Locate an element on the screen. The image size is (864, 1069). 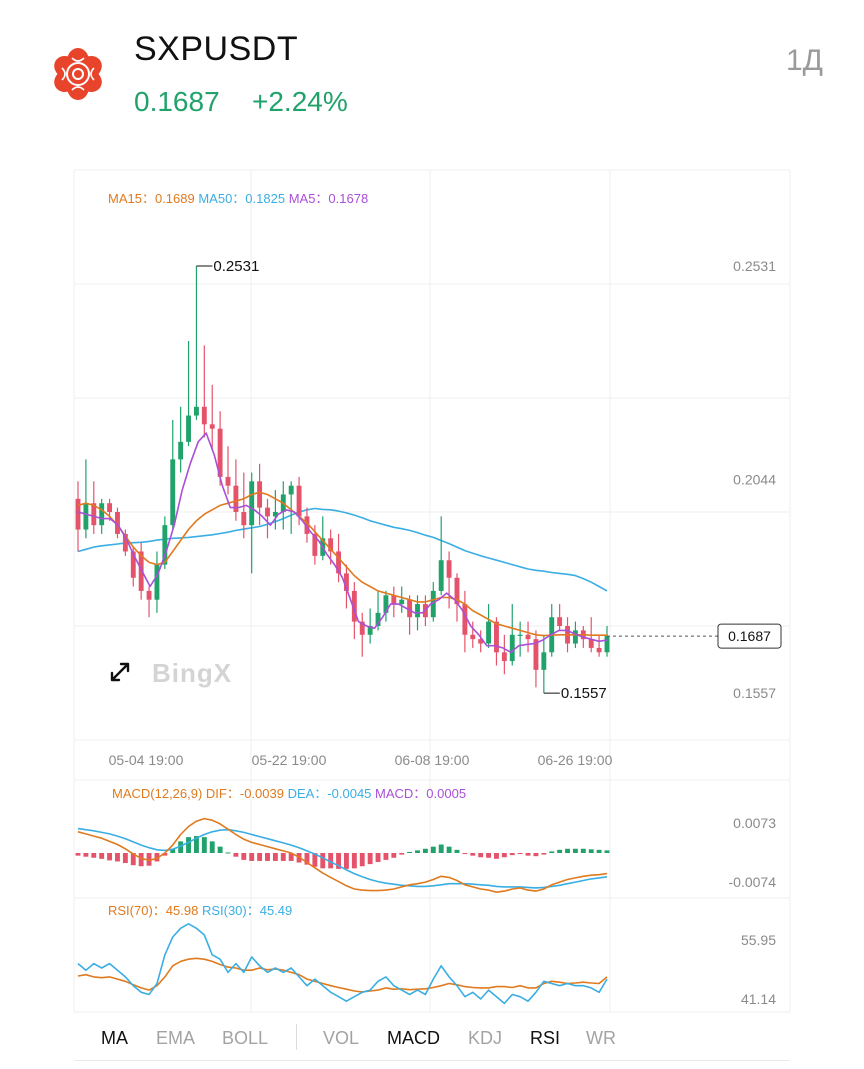
bottom-divider is located at coordinates (432, 1060).